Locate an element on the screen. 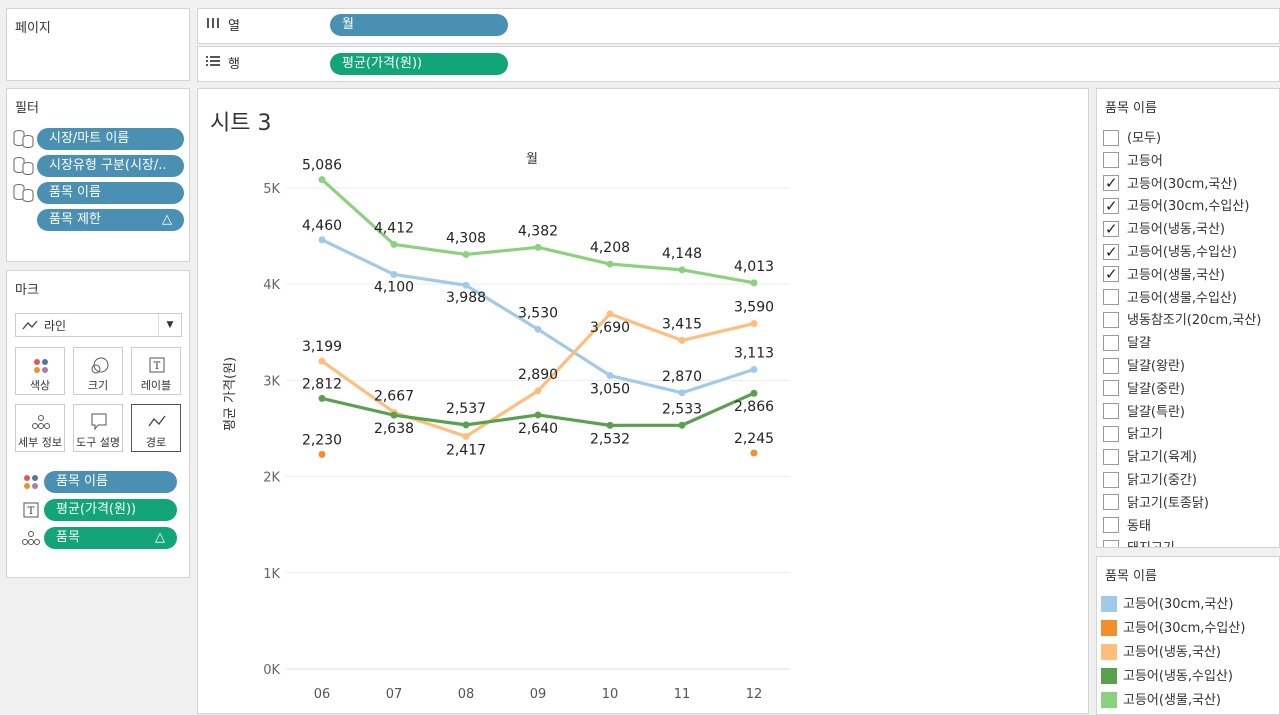 The width and height of the screenshot is (1280, 715). filter-item: 동태 is located at coordinates (1127, 527).